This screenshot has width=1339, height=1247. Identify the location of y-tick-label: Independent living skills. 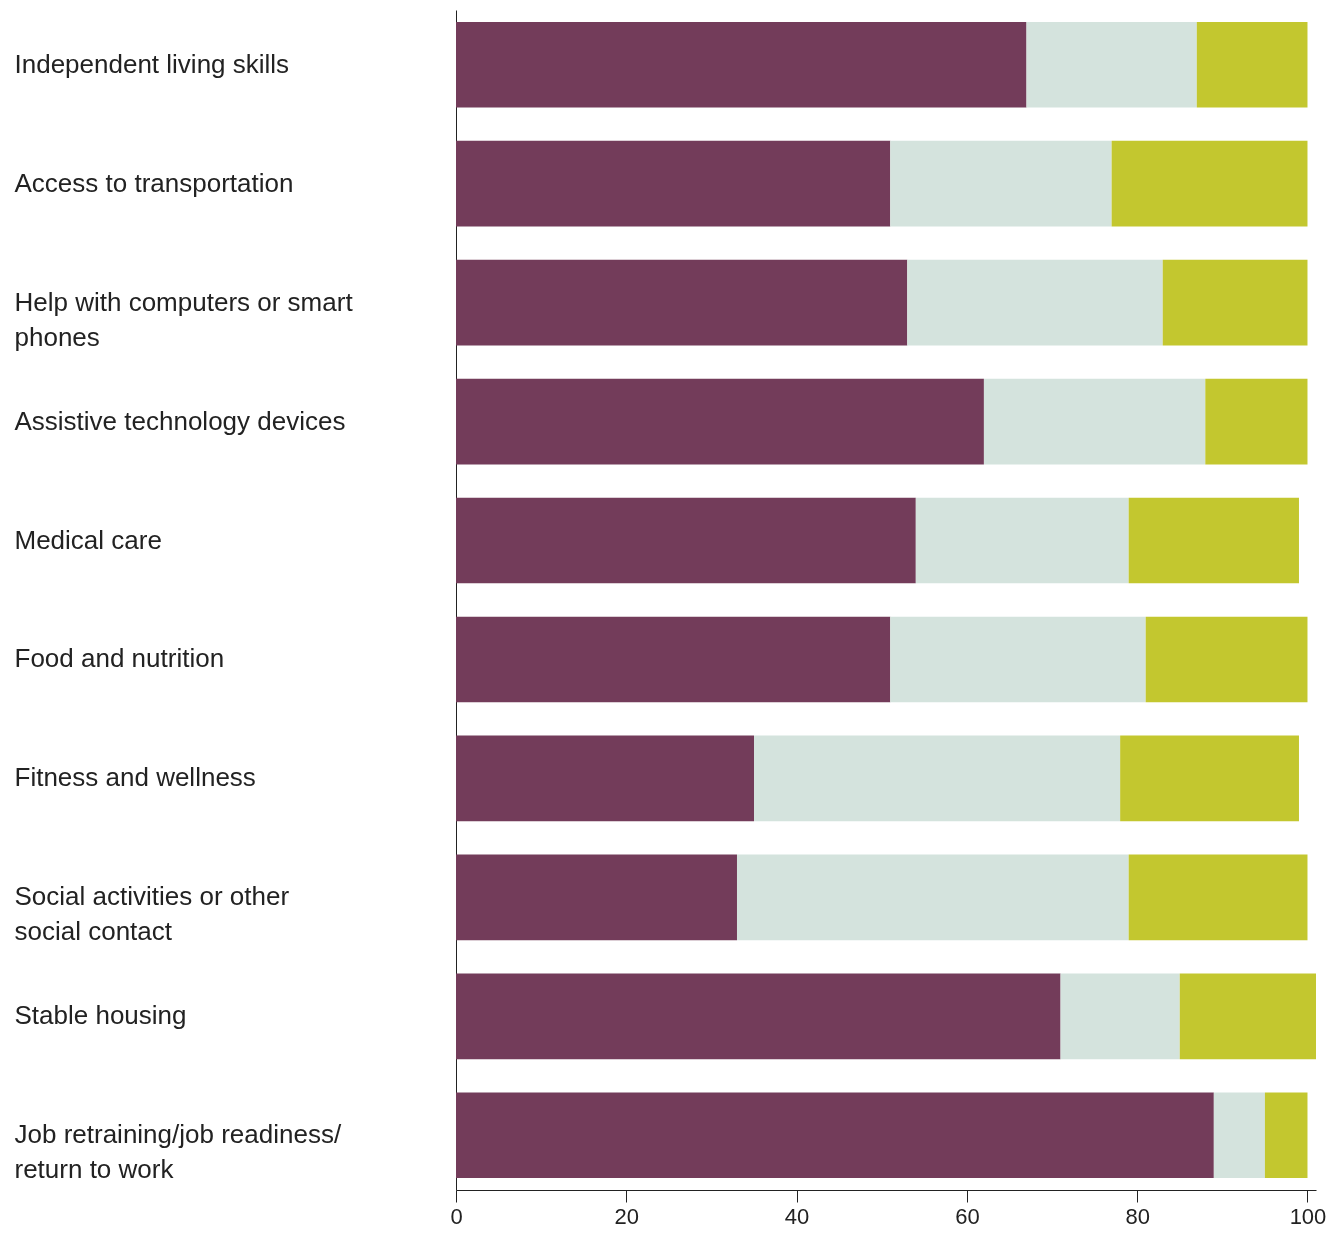
(152, 63).